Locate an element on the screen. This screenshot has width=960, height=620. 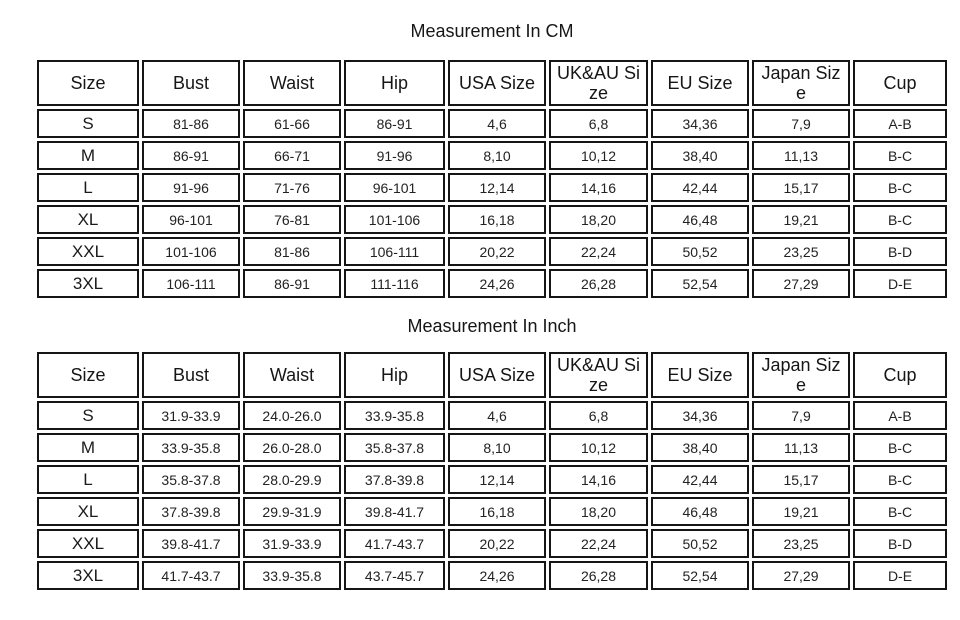
uk-au-size-cell: 22,24 is located at coordinates (598, 251).